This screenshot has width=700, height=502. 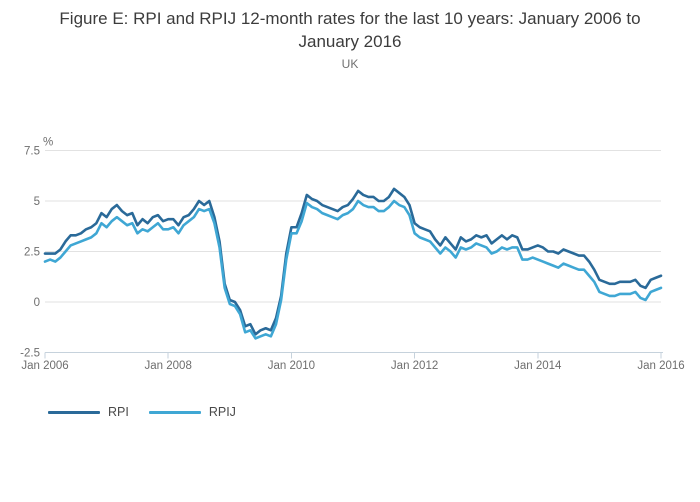 I want to click on x-axis-label: Jan 2006, so click(x=44, y=366).